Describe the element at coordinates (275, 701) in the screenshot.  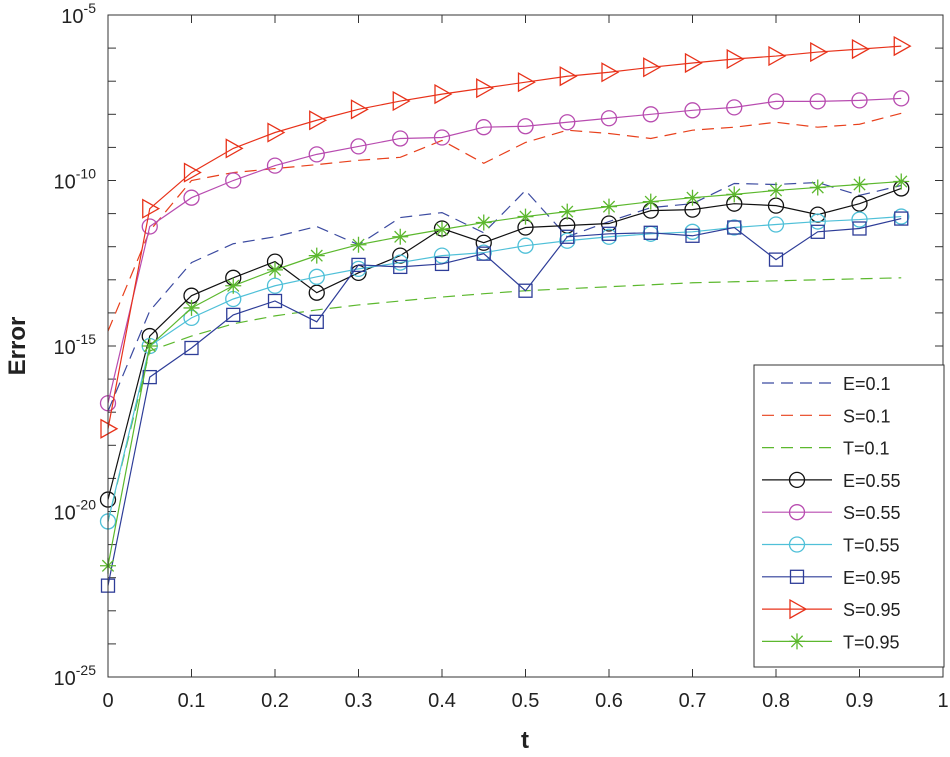
I see `x-tick-label: 0.2` at that location.